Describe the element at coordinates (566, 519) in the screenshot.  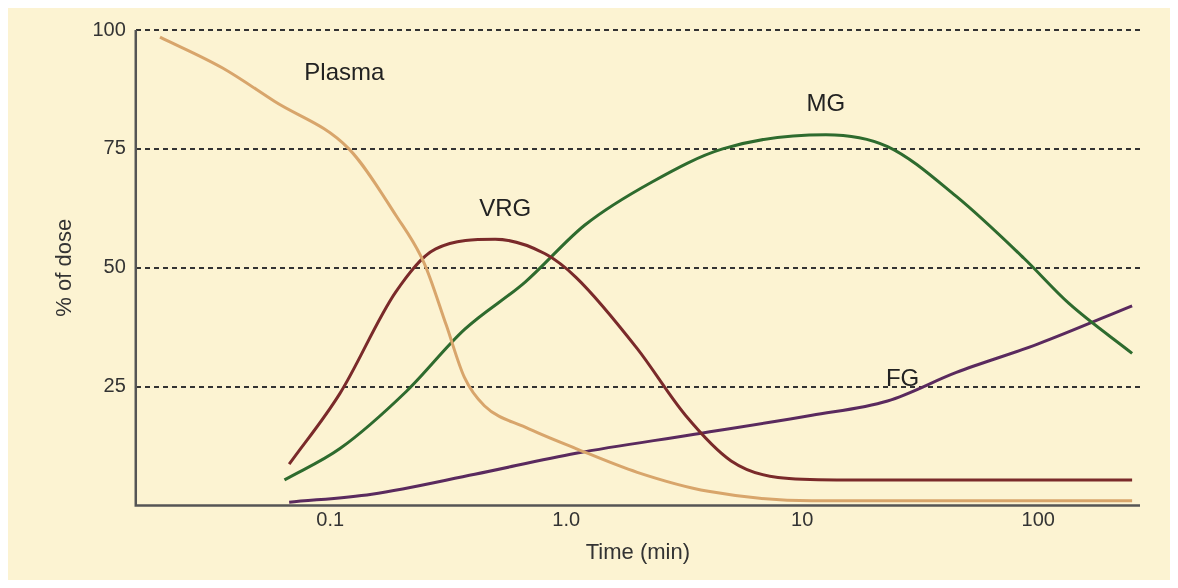
I see `x-tick-label: 1.0` at that location.